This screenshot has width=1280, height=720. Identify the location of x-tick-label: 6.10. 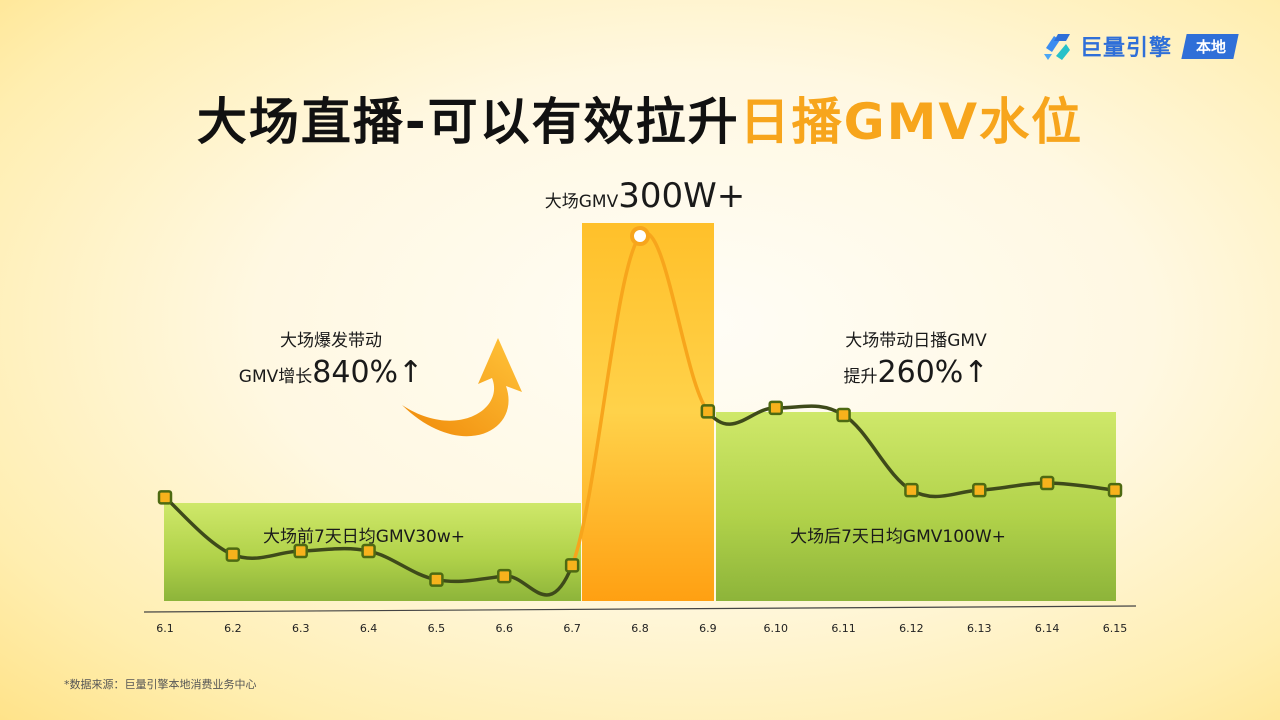
(775, 628).